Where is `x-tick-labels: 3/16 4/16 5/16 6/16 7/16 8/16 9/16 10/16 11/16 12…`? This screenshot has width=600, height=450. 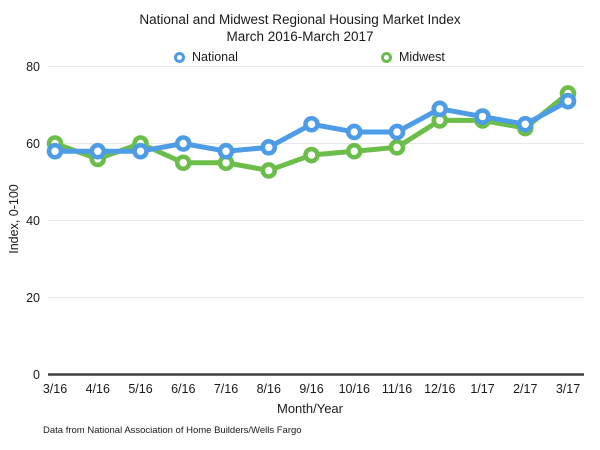
x-tick-labels: 3/16 4/16 5/16 6/16 7/16 8/16 9/16 10/16 11/16 12… is located at coordinates (311, 389).